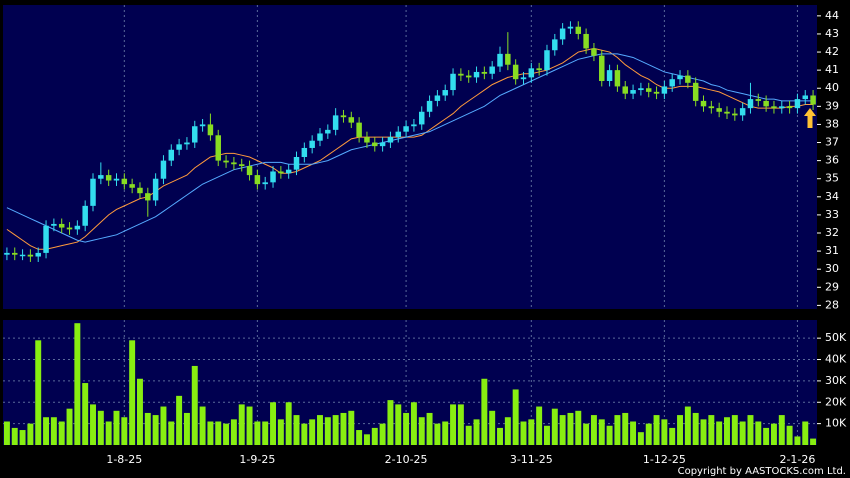  Describe the element at coordinates (832, 142) in the screenshot. I see `y-tick-label: 37` at that location.